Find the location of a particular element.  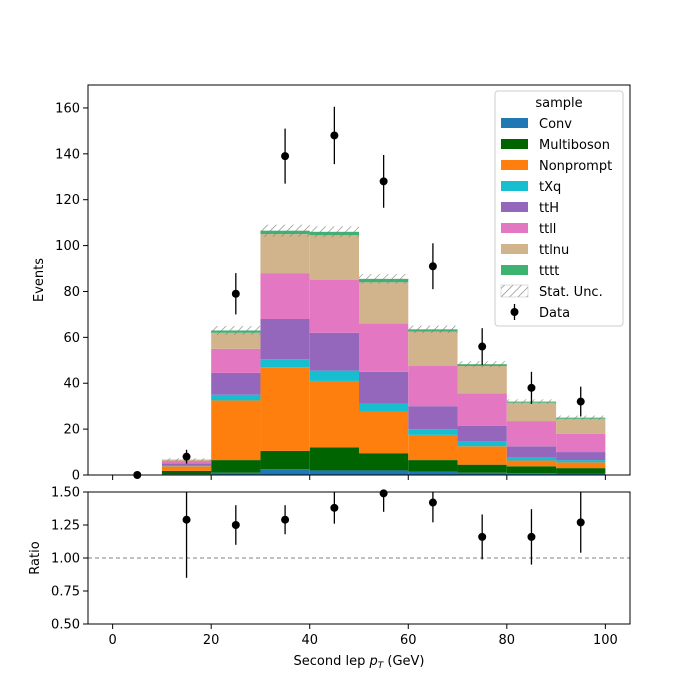

main-ytick-label: 60 is located at coordinates (71, 338).